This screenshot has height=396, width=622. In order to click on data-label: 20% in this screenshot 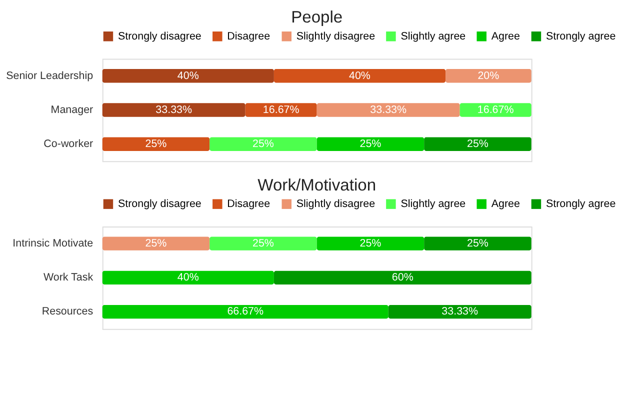, I will do `click(489, 76)`.